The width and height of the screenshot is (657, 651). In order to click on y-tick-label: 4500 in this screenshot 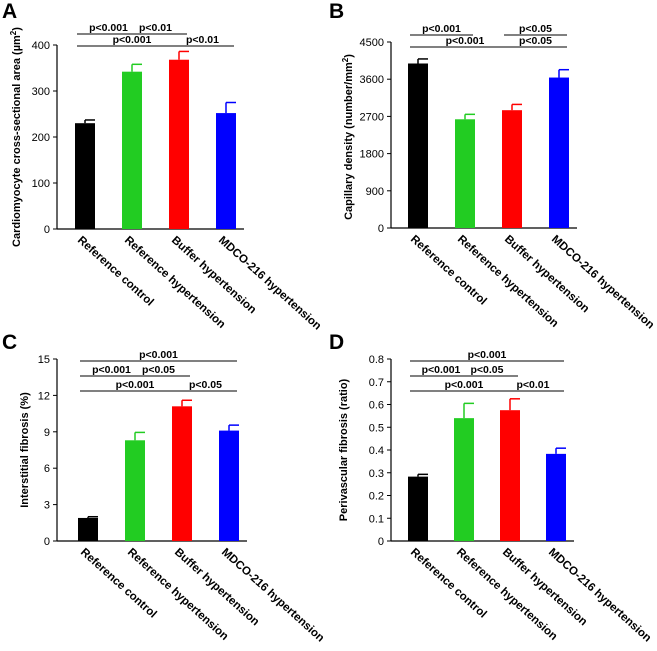, I will do `click(372, 43)`.